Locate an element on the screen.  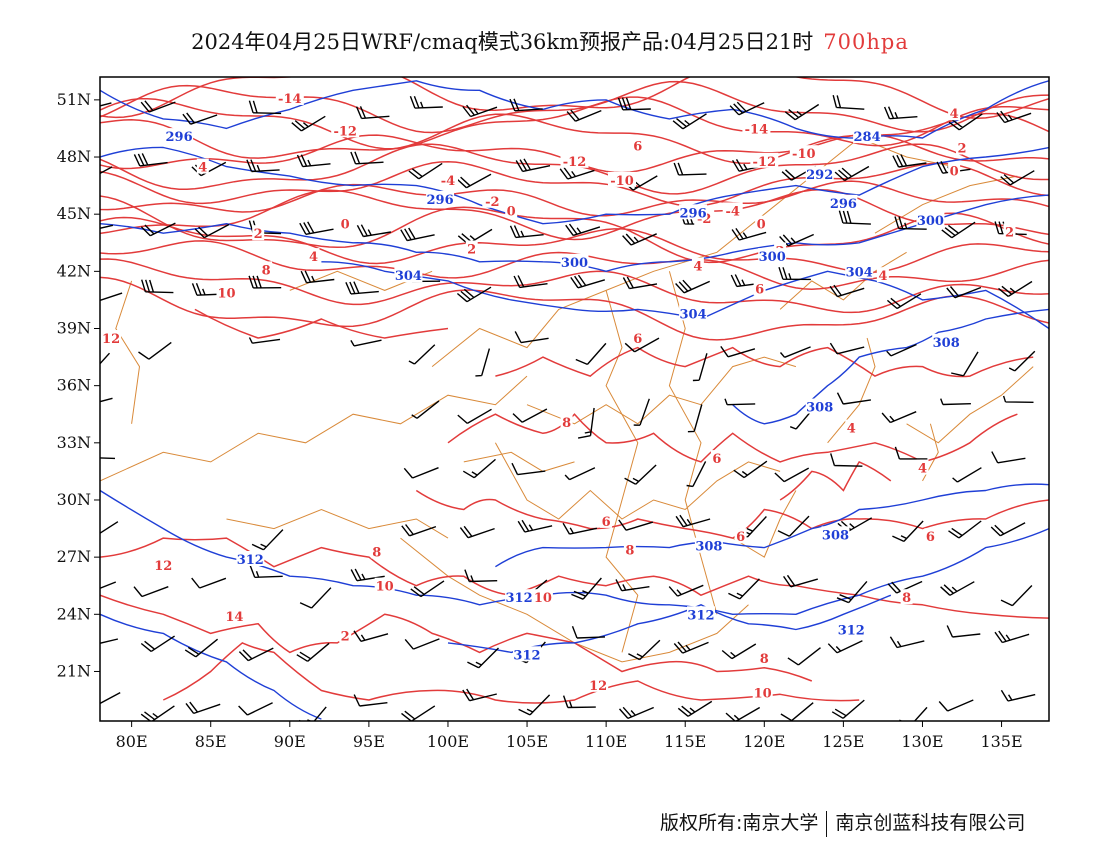
height-label: 312 is located at coordinates (851, 631).